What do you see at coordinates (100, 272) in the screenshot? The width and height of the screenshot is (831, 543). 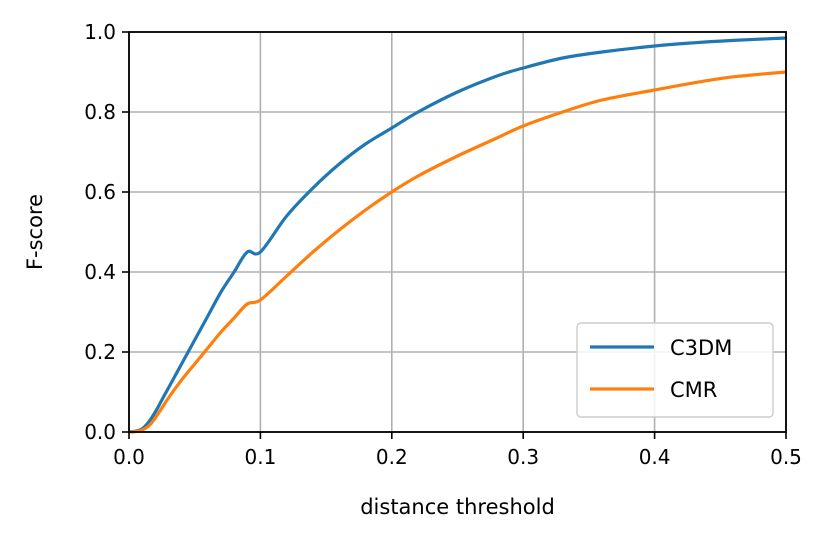 I see `y-tick-label: 0.4` at bounding box center [100, 272].